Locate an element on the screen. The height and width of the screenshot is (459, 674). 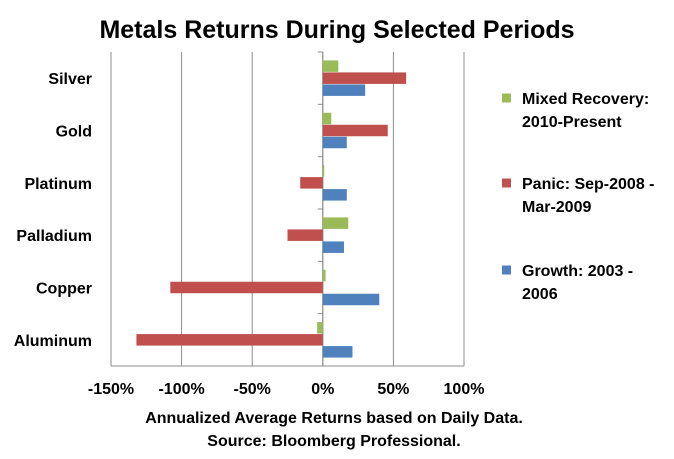
legend-label-2-line-1: 2006 is located at coordinates (540, 294).